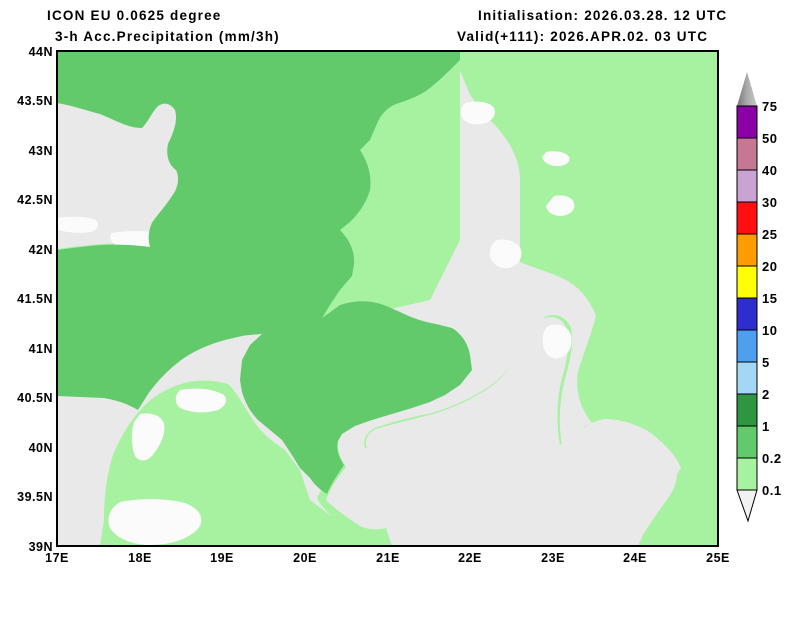 Image resolution: width=800 pixels, height=618 pixels. What do you see at coordinates (57, 558) in the screenshot?
I see `svg-text: 17E` at bounding box center [57, 558].